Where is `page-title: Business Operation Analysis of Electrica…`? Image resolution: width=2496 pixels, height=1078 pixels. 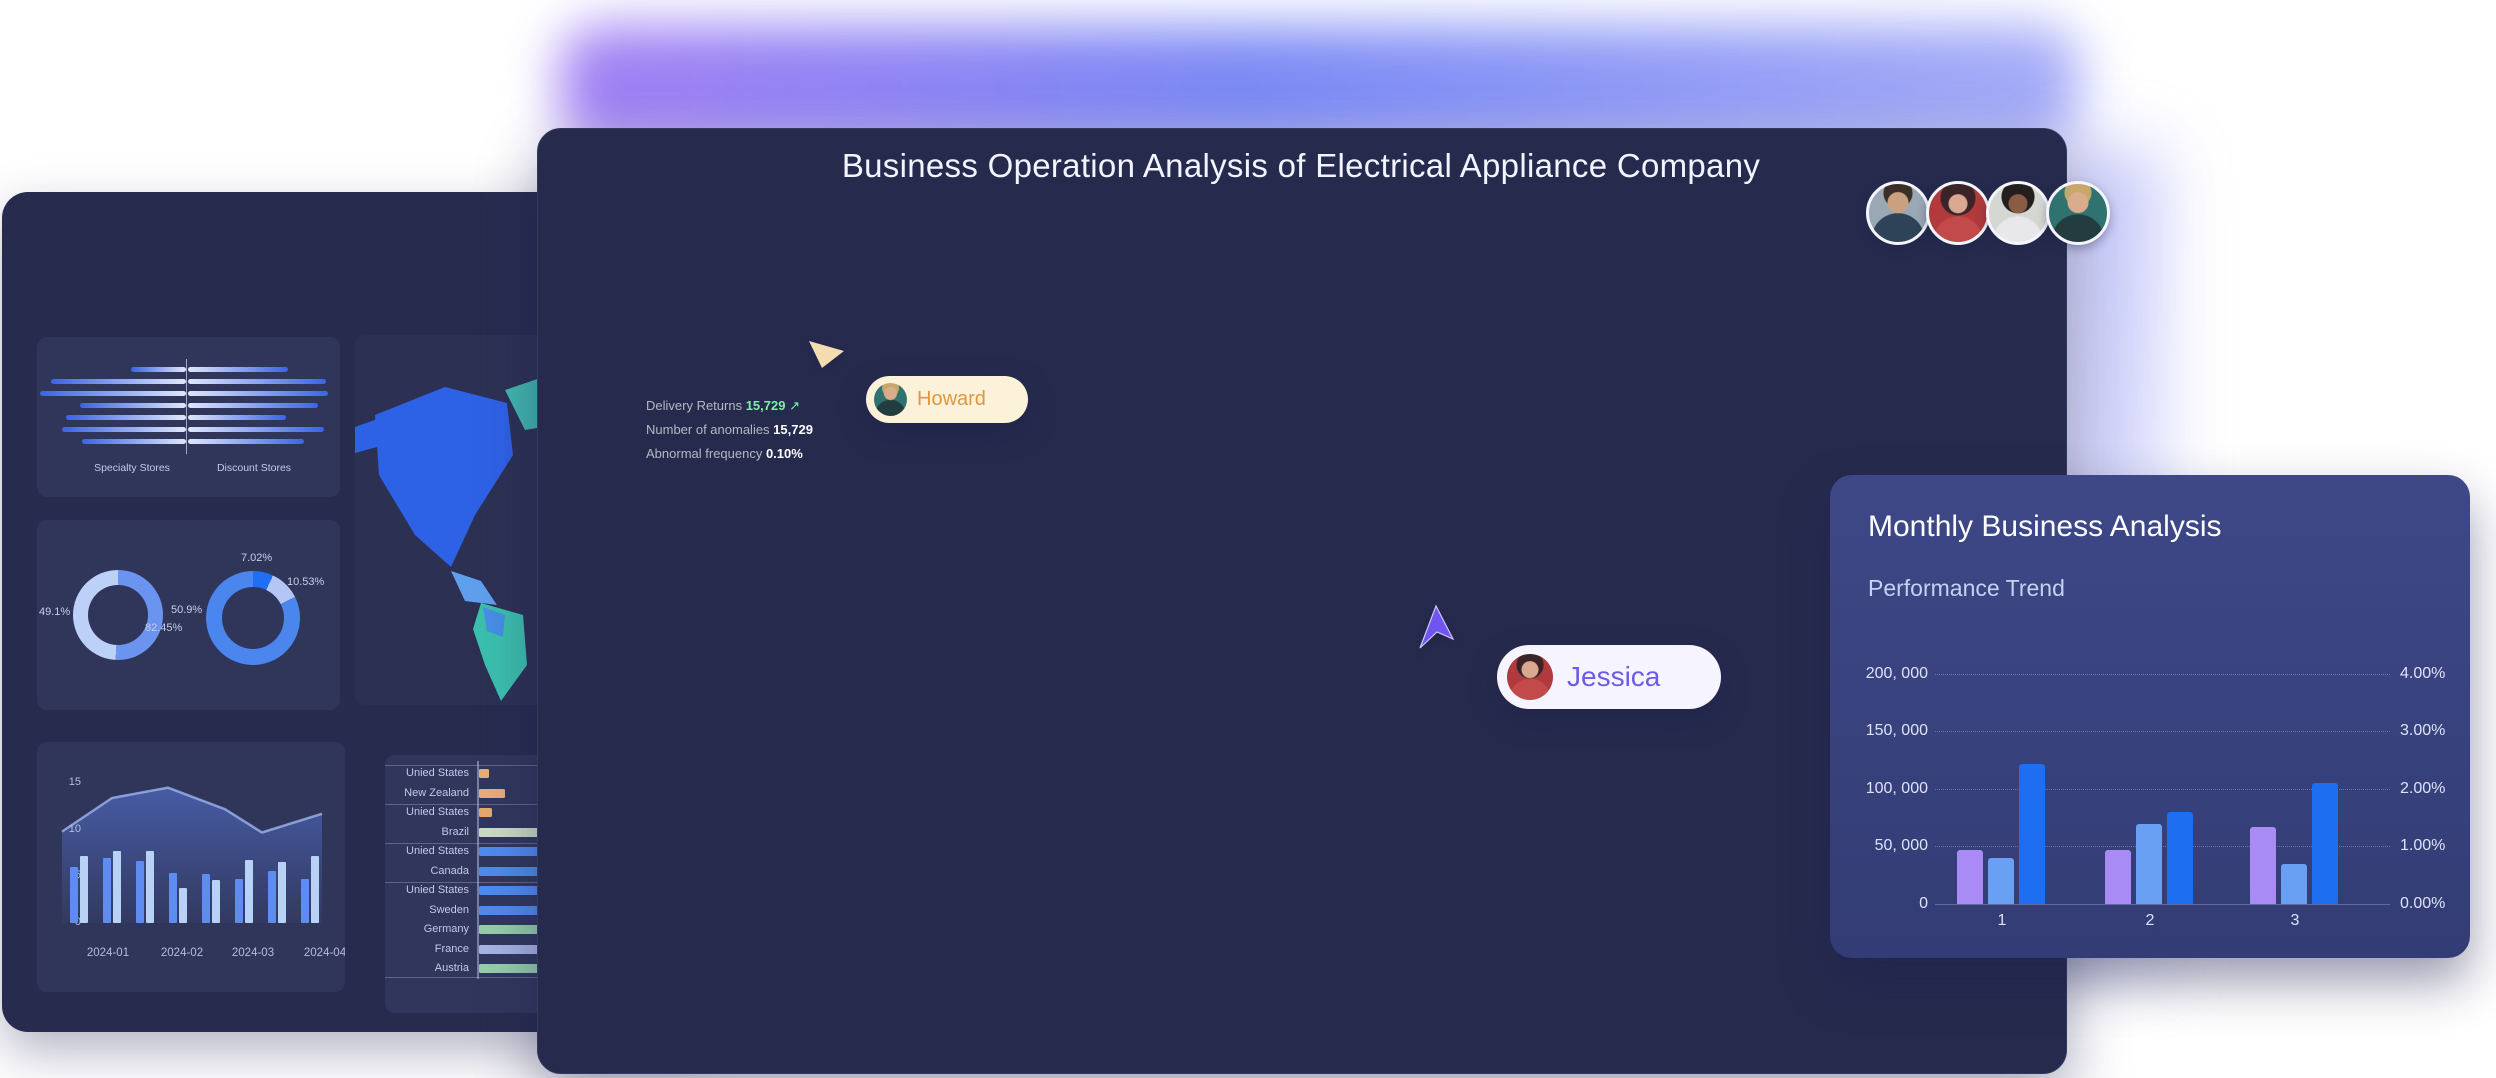 page-title: Business Operation Analysis of Electrica… is located at coordinates (1301, 165).